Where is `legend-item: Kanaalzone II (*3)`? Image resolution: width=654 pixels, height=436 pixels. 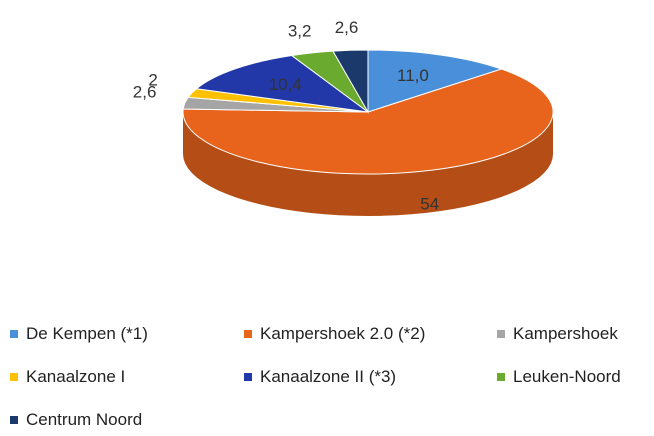
legend-item: Kanaalzone II (*3) is located at coordinates (370, 377).